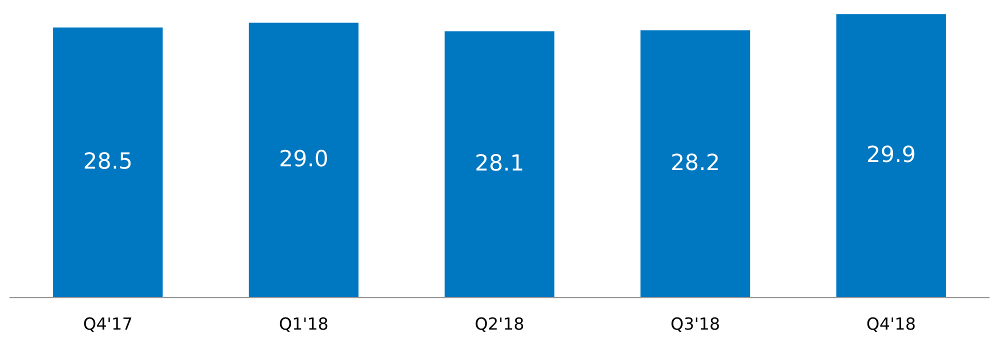  What do you see at coordinates (500, 324) in the screenshot?
I see `x-tick-label: Q2'18` at bounding box center [500, 324].